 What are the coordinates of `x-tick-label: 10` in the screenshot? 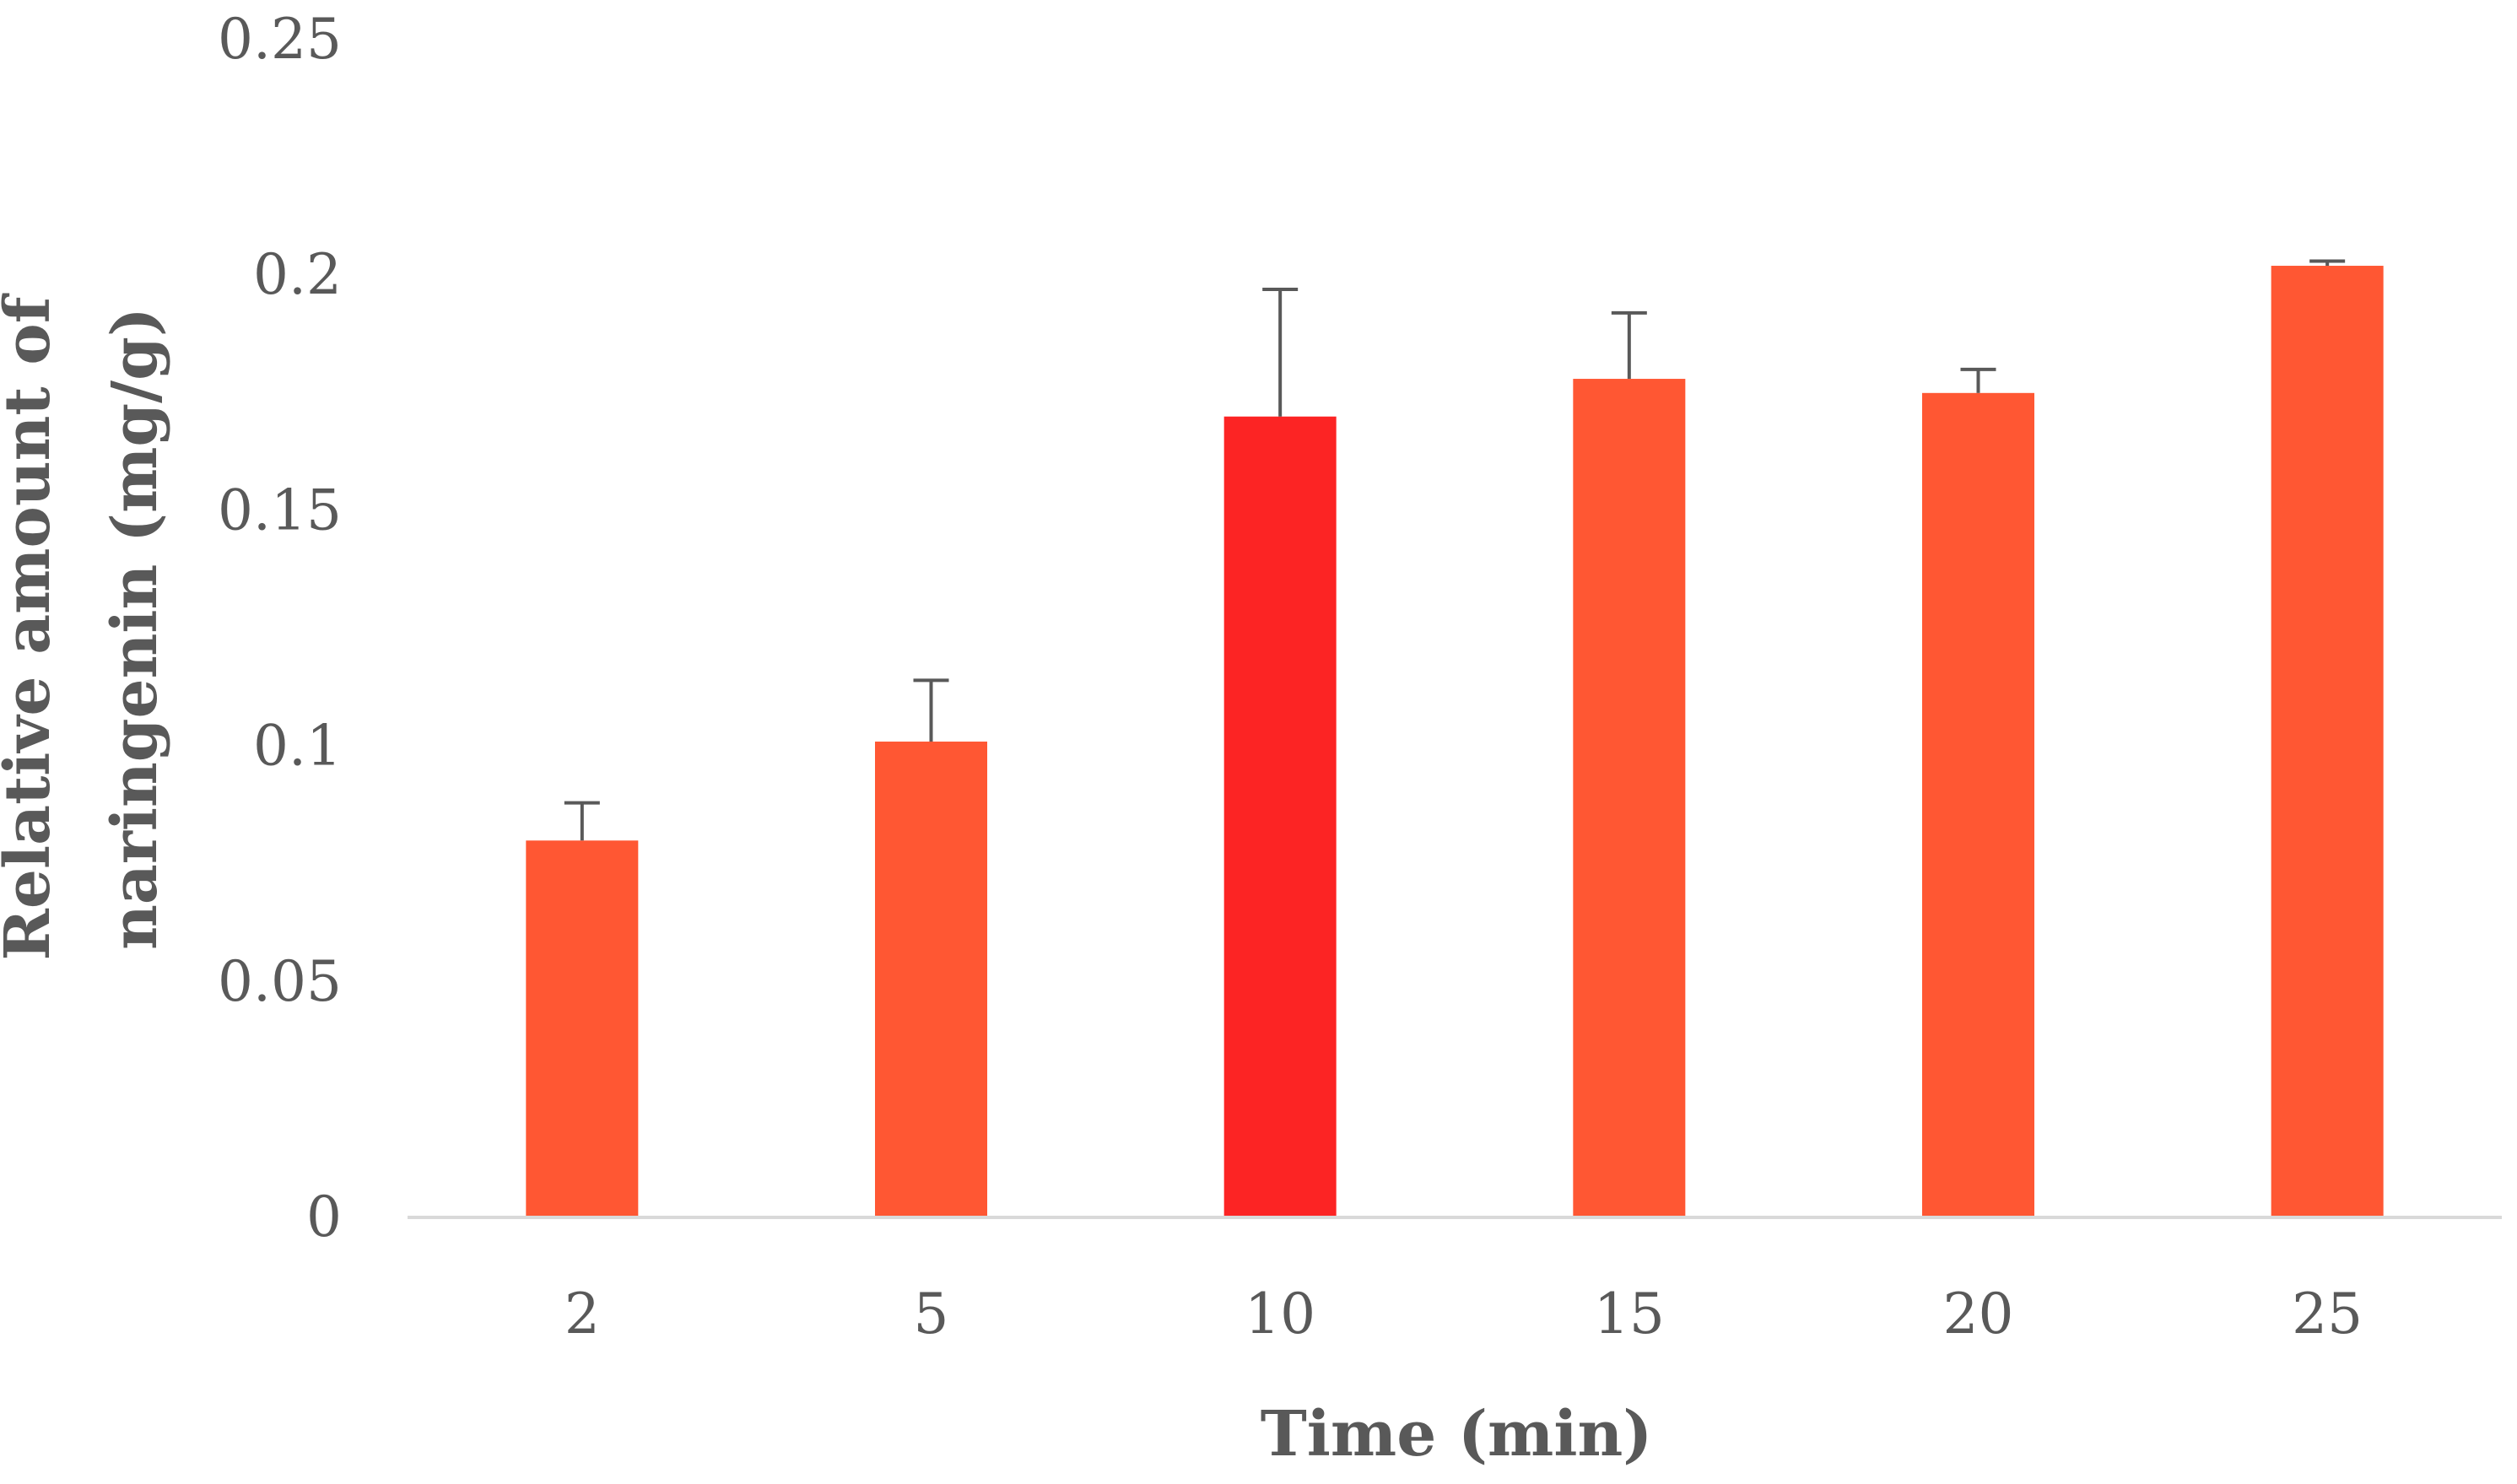 It's located at (1280, 1314).